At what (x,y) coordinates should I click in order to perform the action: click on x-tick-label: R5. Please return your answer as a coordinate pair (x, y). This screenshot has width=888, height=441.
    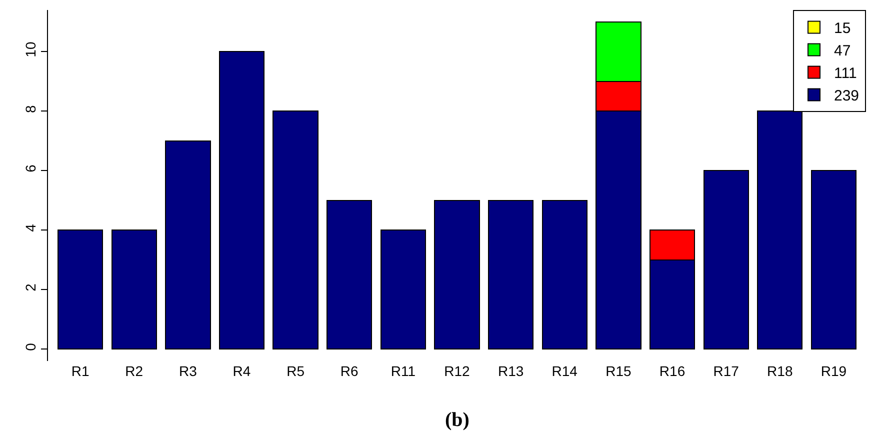
    Looking at the image, I should click on (295, 371).